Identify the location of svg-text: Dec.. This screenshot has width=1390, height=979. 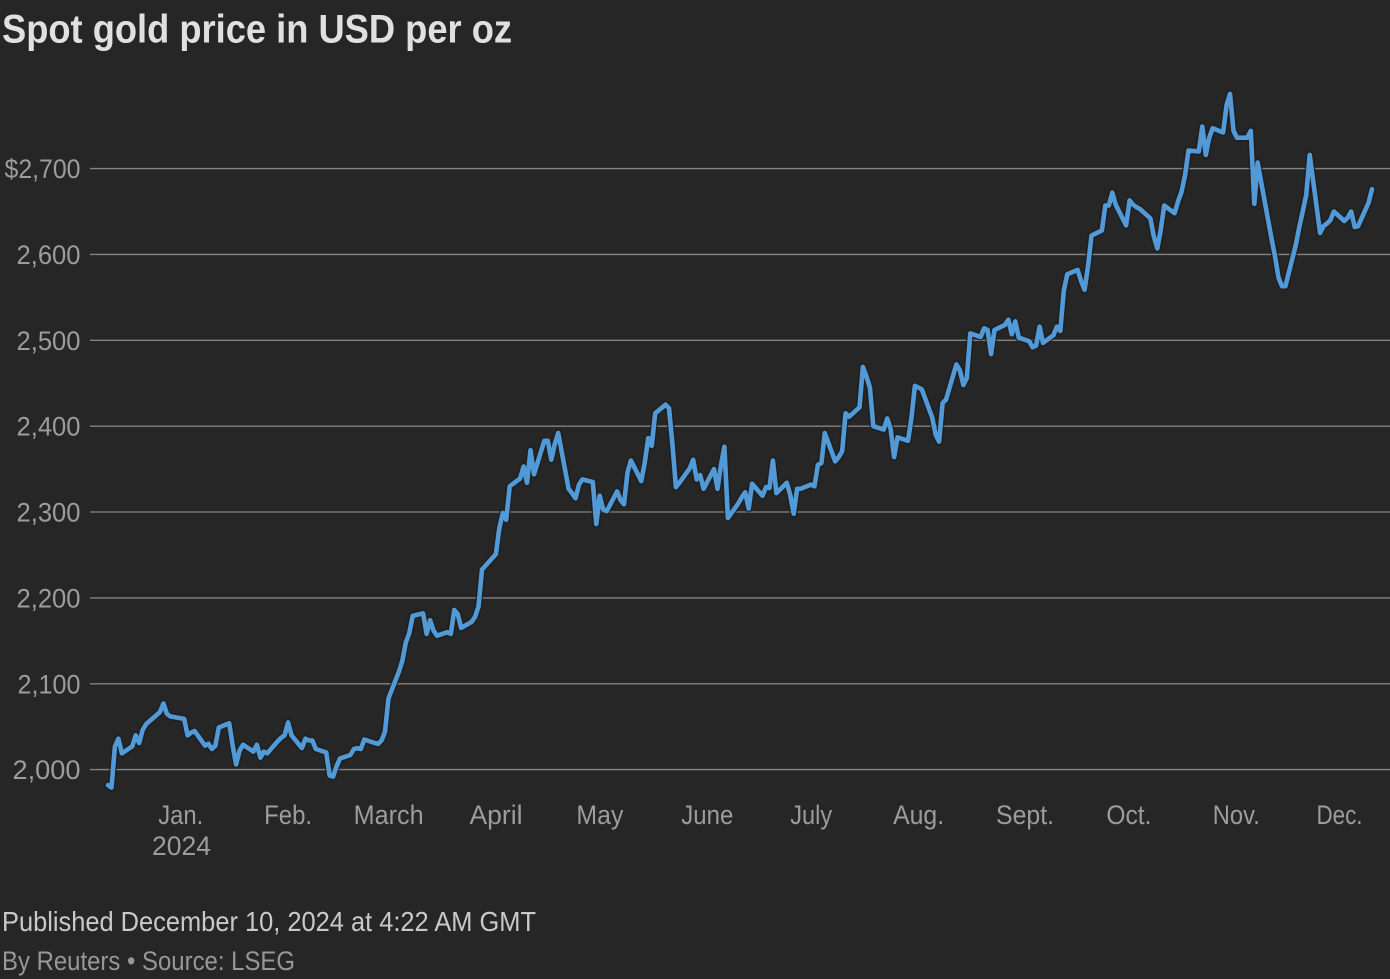
(1340, 815).